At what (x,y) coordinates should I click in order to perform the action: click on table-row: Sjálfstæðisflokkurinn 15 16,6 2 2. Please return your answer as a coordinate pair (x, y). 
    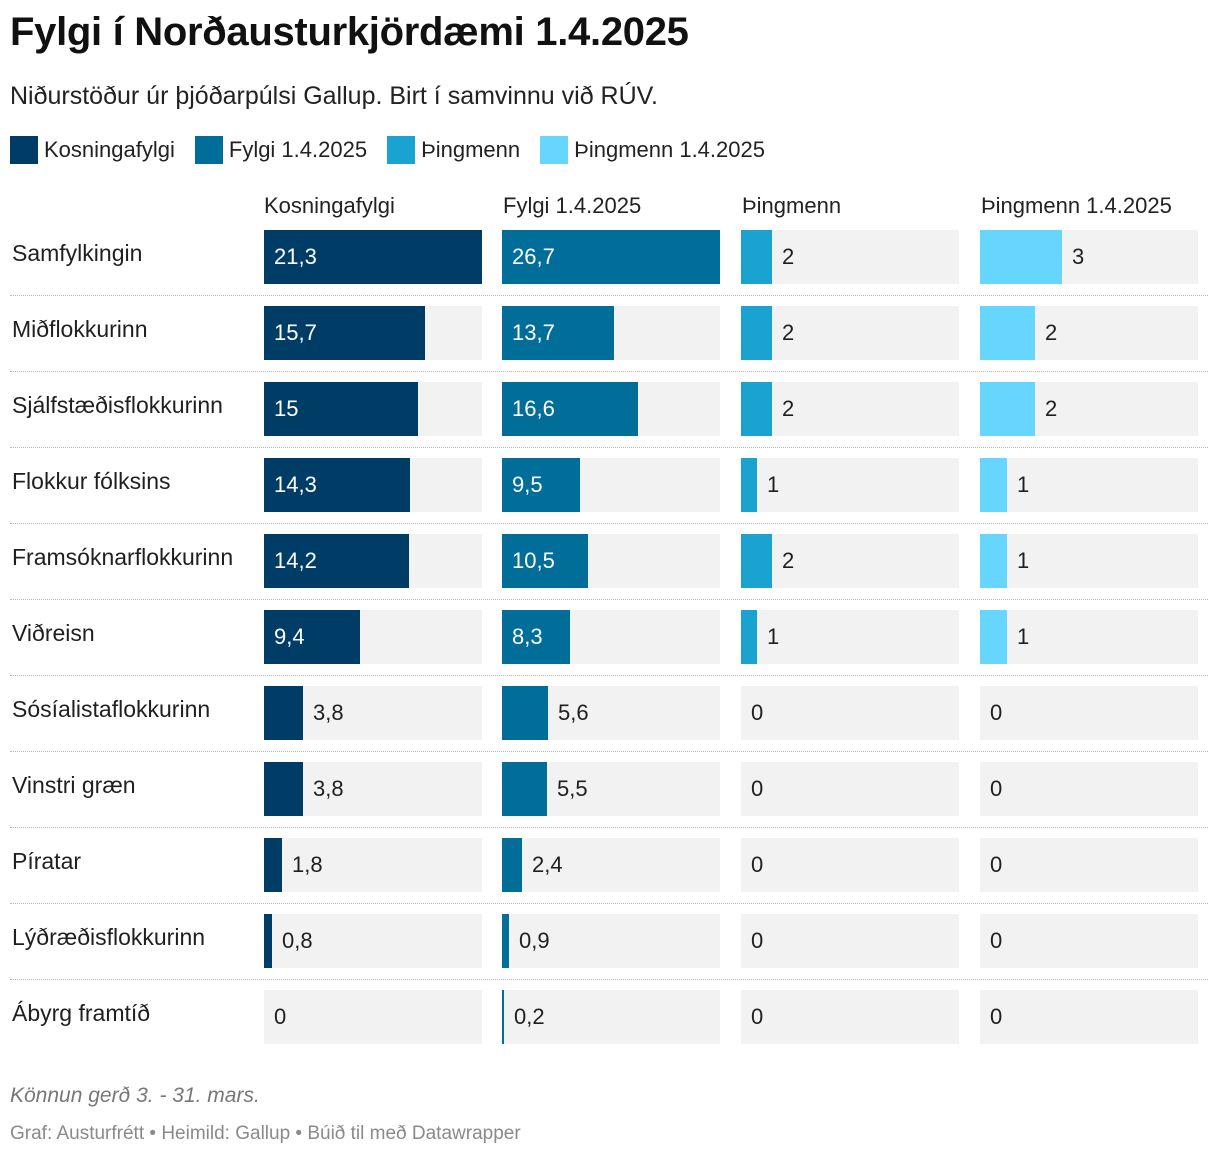
    Looking at the image, I should click on (609, 410).